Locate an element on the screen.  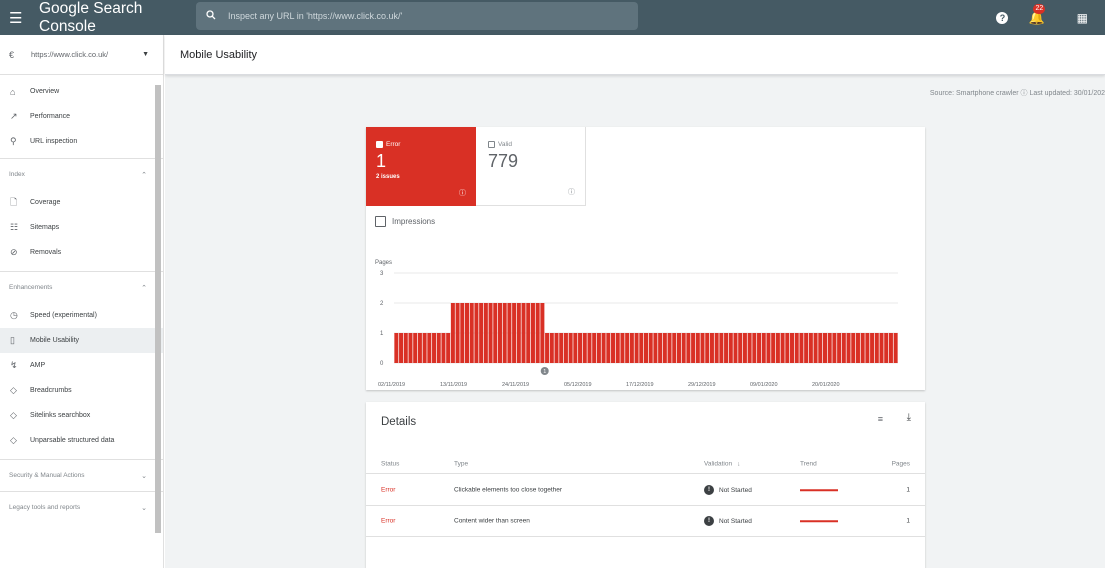
chart-annotation-marker is located at coordinates (544, 371).